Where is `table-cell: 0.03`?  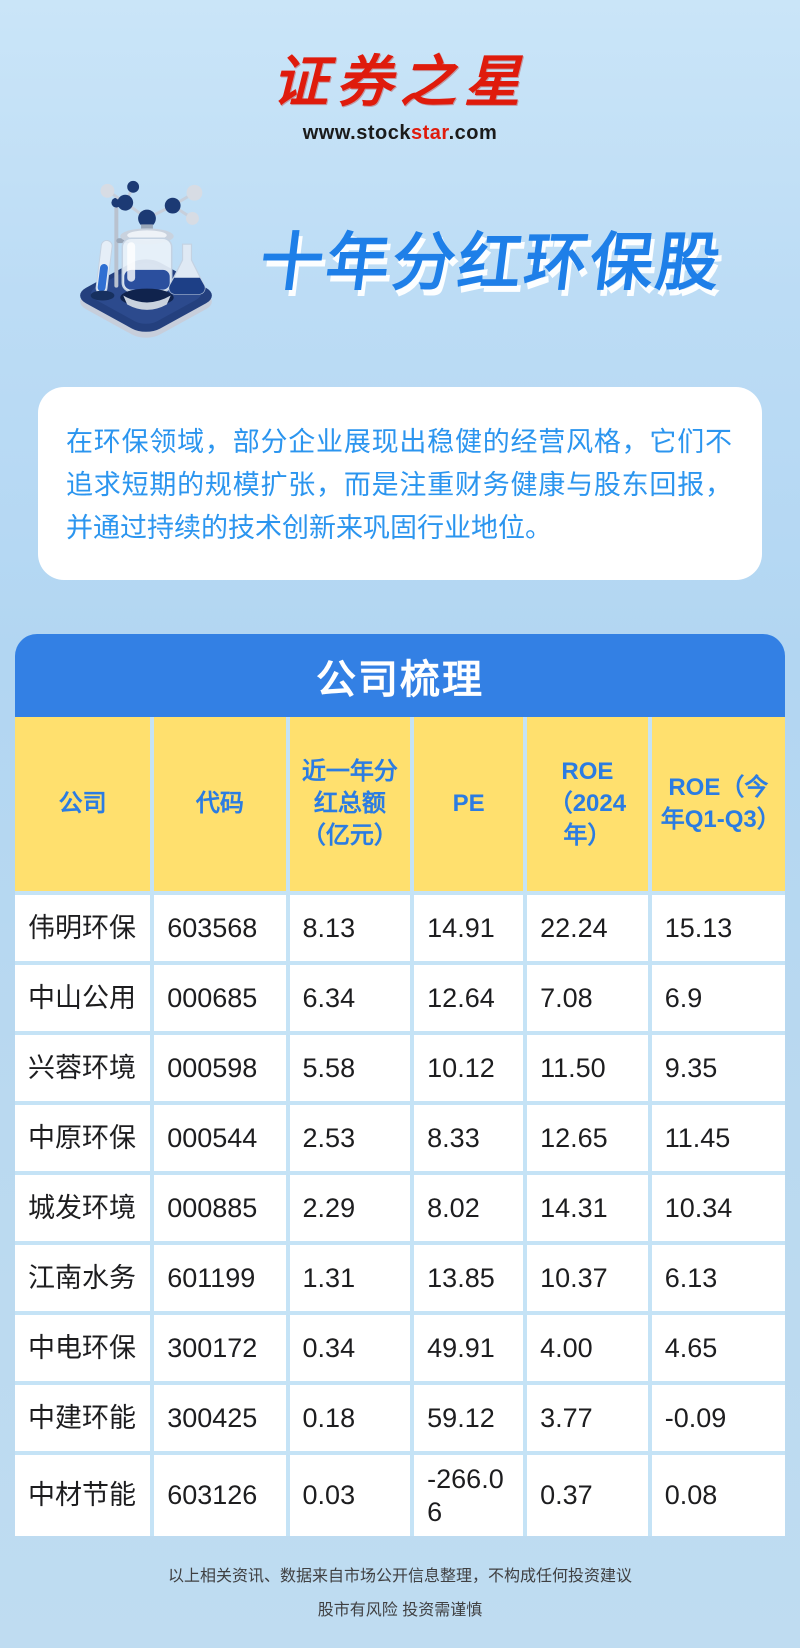
table-cell: 0.03 is located at coordinates (350, 1495).